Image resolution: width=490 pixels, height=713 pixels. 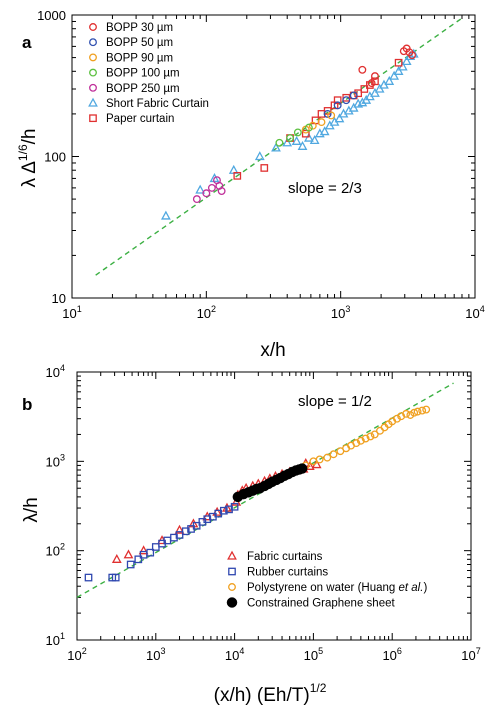 I want to click on panel-b-letter: b, so click(x=27, y=404).